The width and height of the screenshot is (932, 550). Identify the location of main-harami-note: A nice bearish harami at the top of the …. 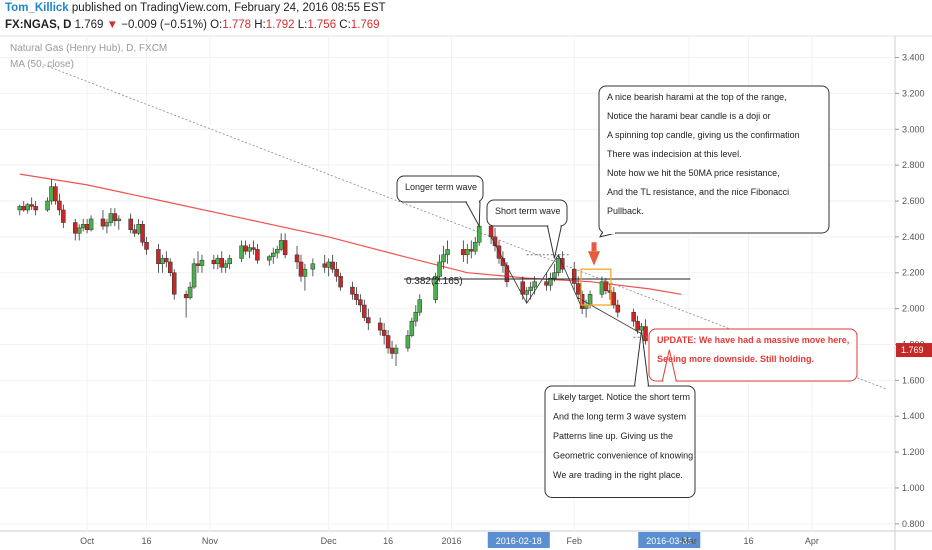
(714, 161).